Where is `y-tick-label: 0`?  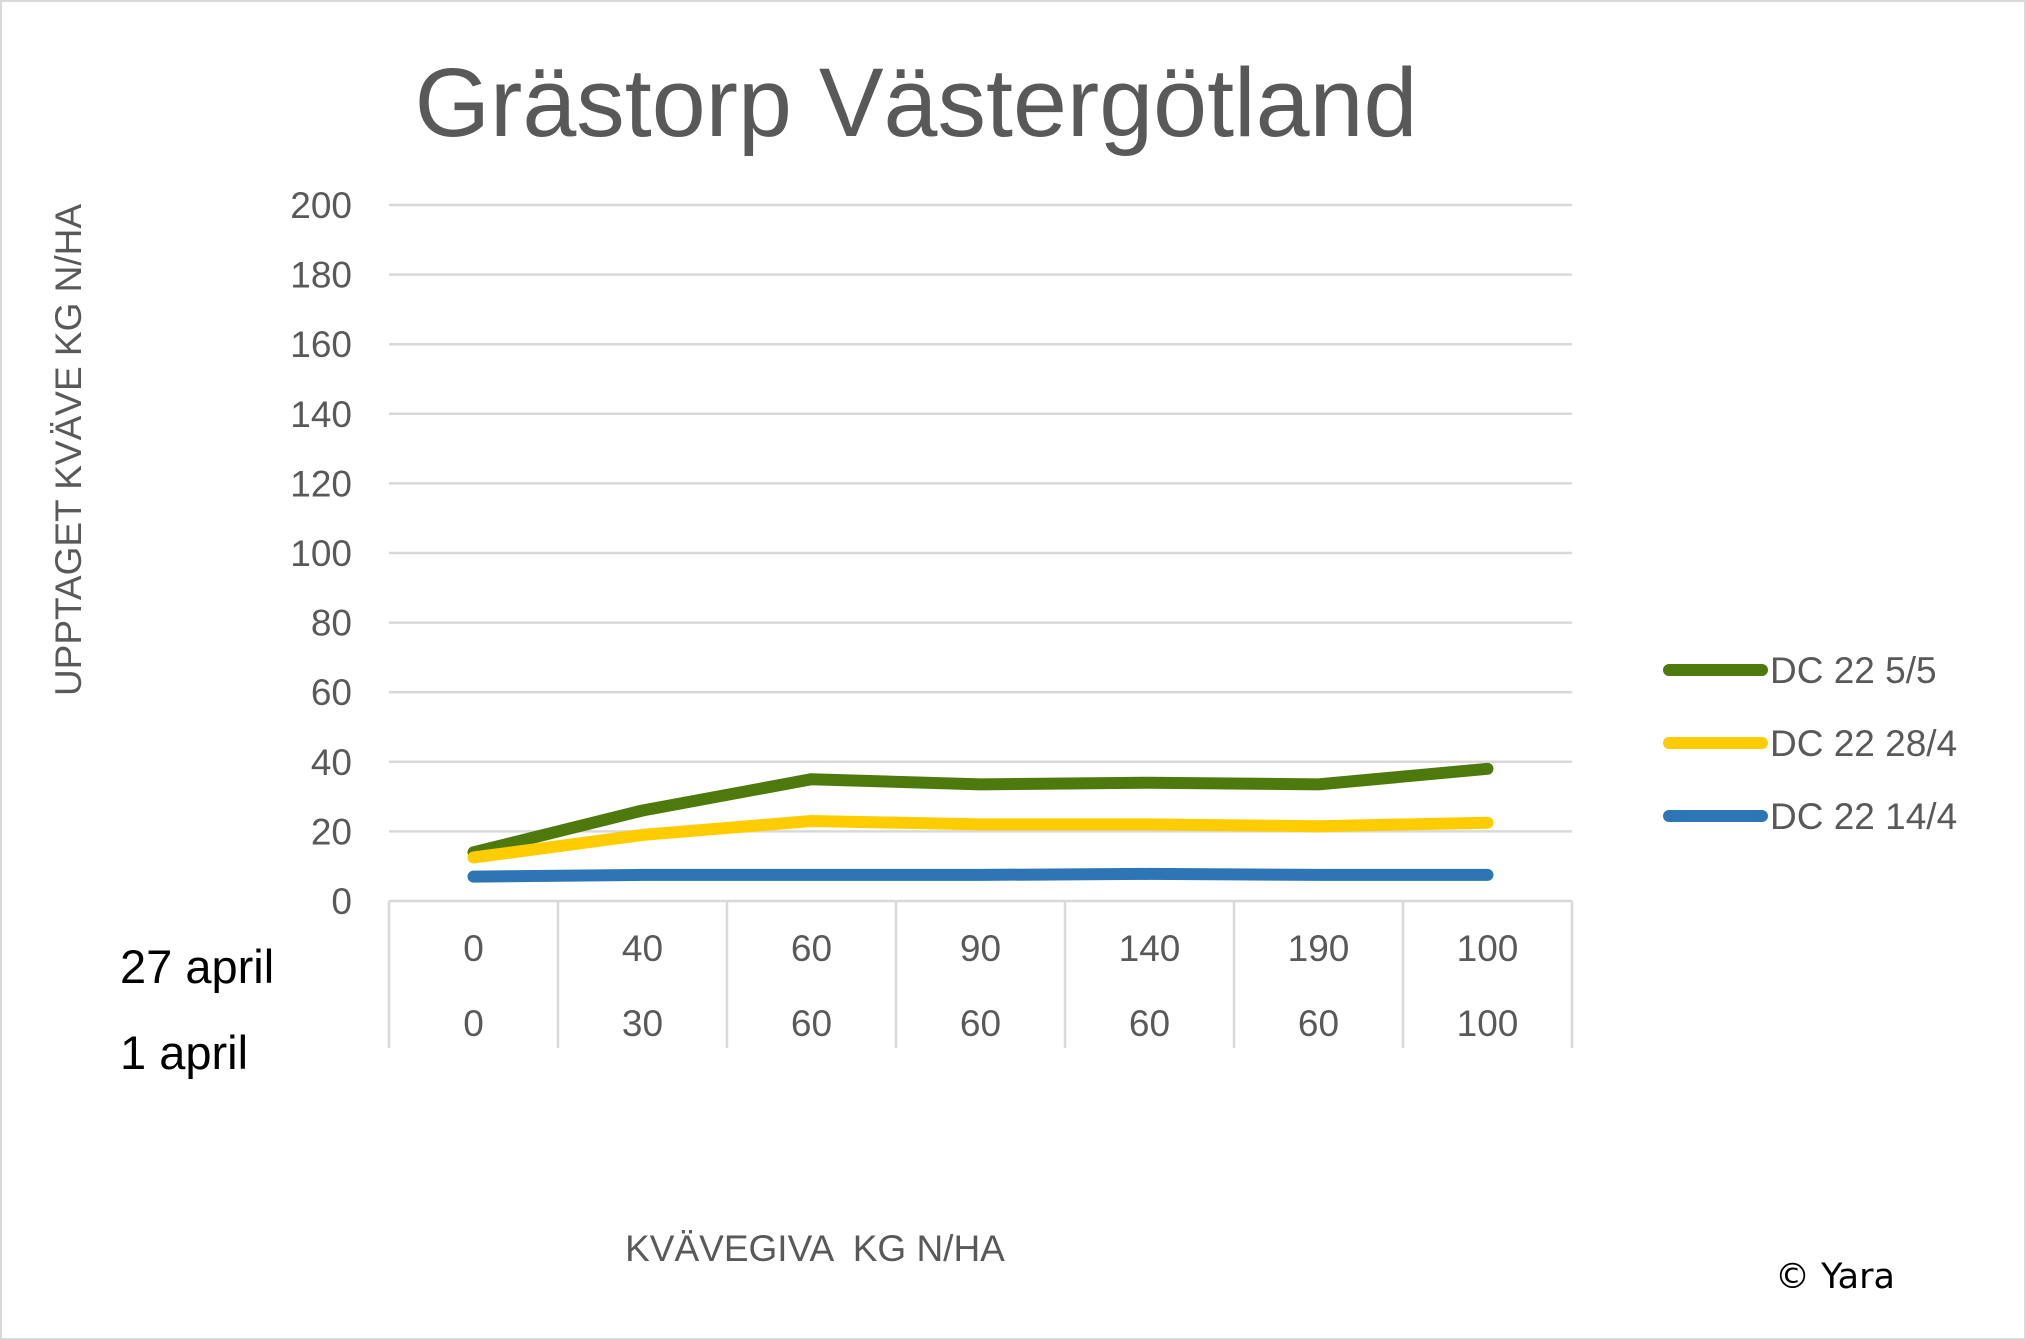
y-tick-label: 0 is located at coordinates (341, 901).